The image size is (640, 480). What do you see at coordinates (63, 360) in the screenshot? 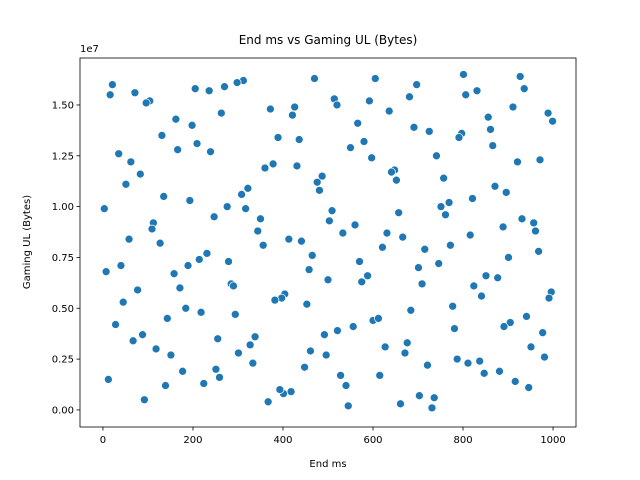
I see `y-tick-label: 0.25` at bounding box center [63, 360].